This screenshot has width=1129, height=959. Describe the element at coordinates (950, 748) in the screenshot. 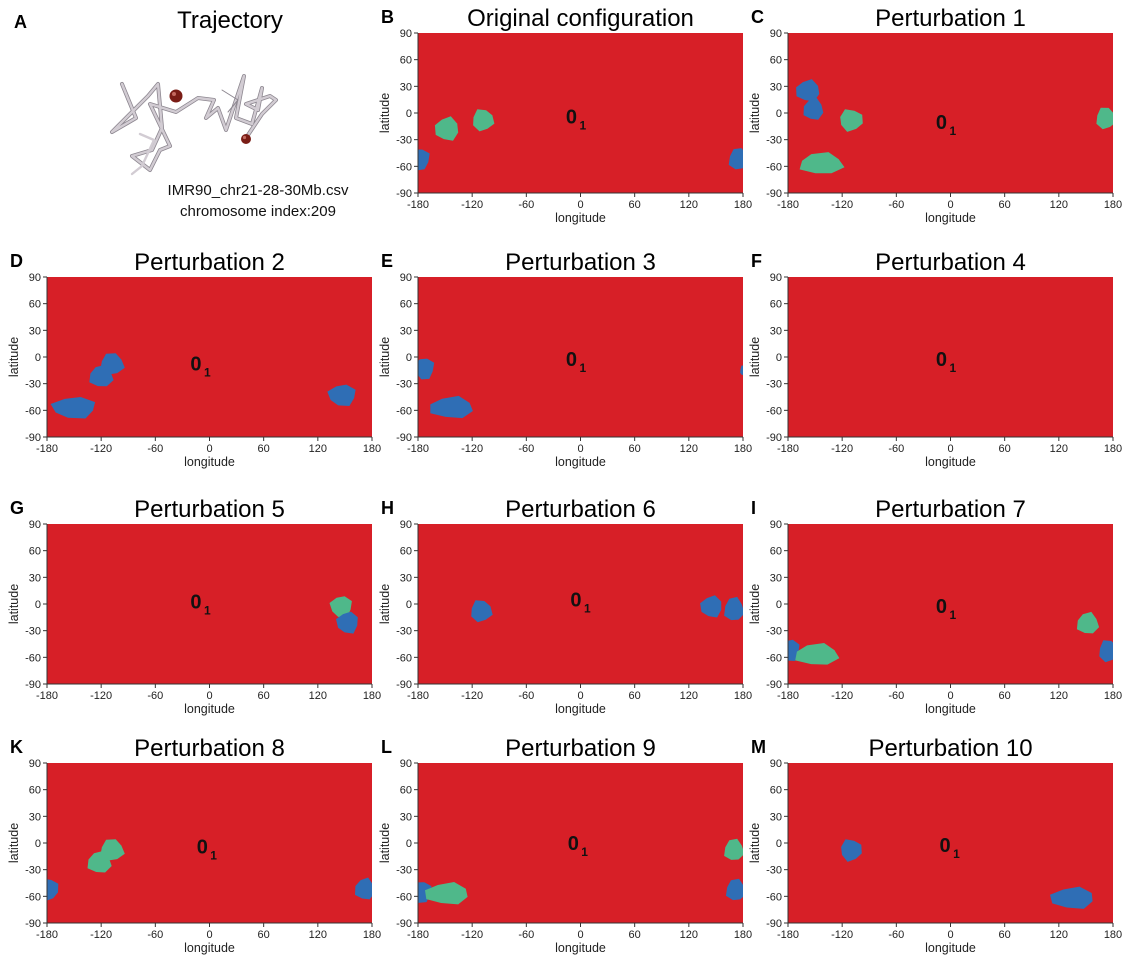

I see `panel-title: Perturbation 10` at that location.